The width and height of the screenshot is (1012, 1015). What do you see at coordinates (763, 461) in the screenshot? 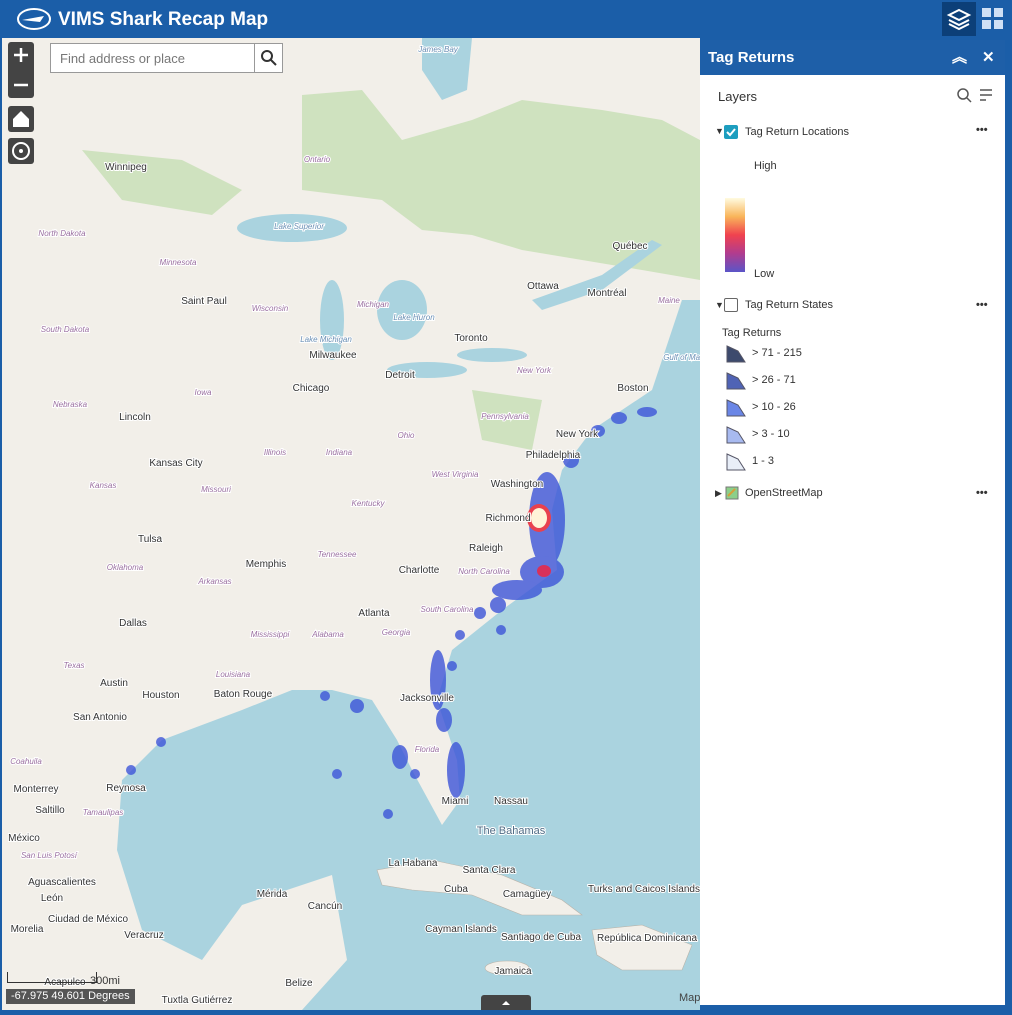
I see `legend-label: 1 - 3` at bounding box center [763, 461].